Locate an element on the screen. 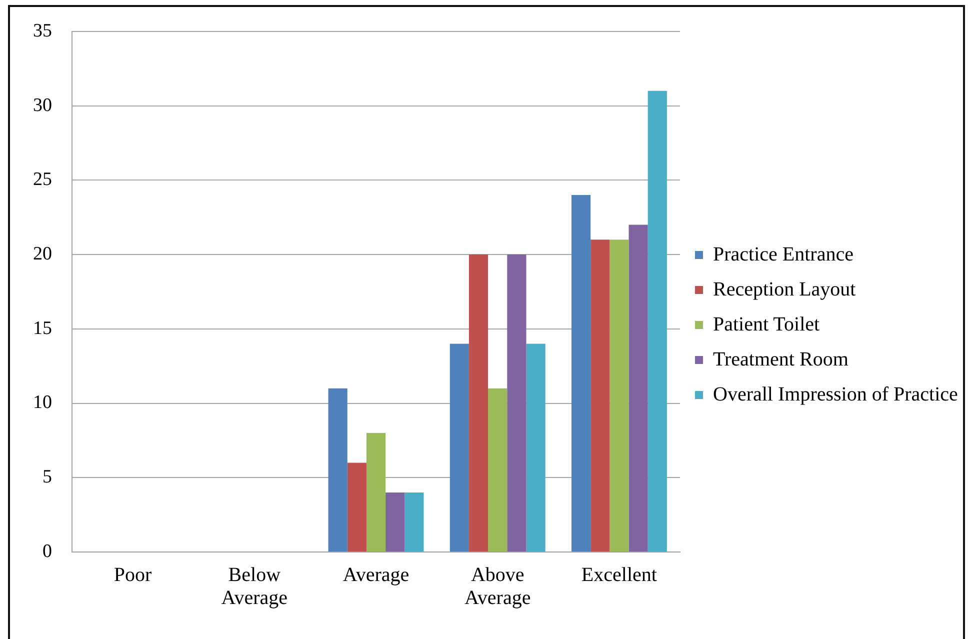  x-tick-label: Below Average is located at coordinates (254, 586).